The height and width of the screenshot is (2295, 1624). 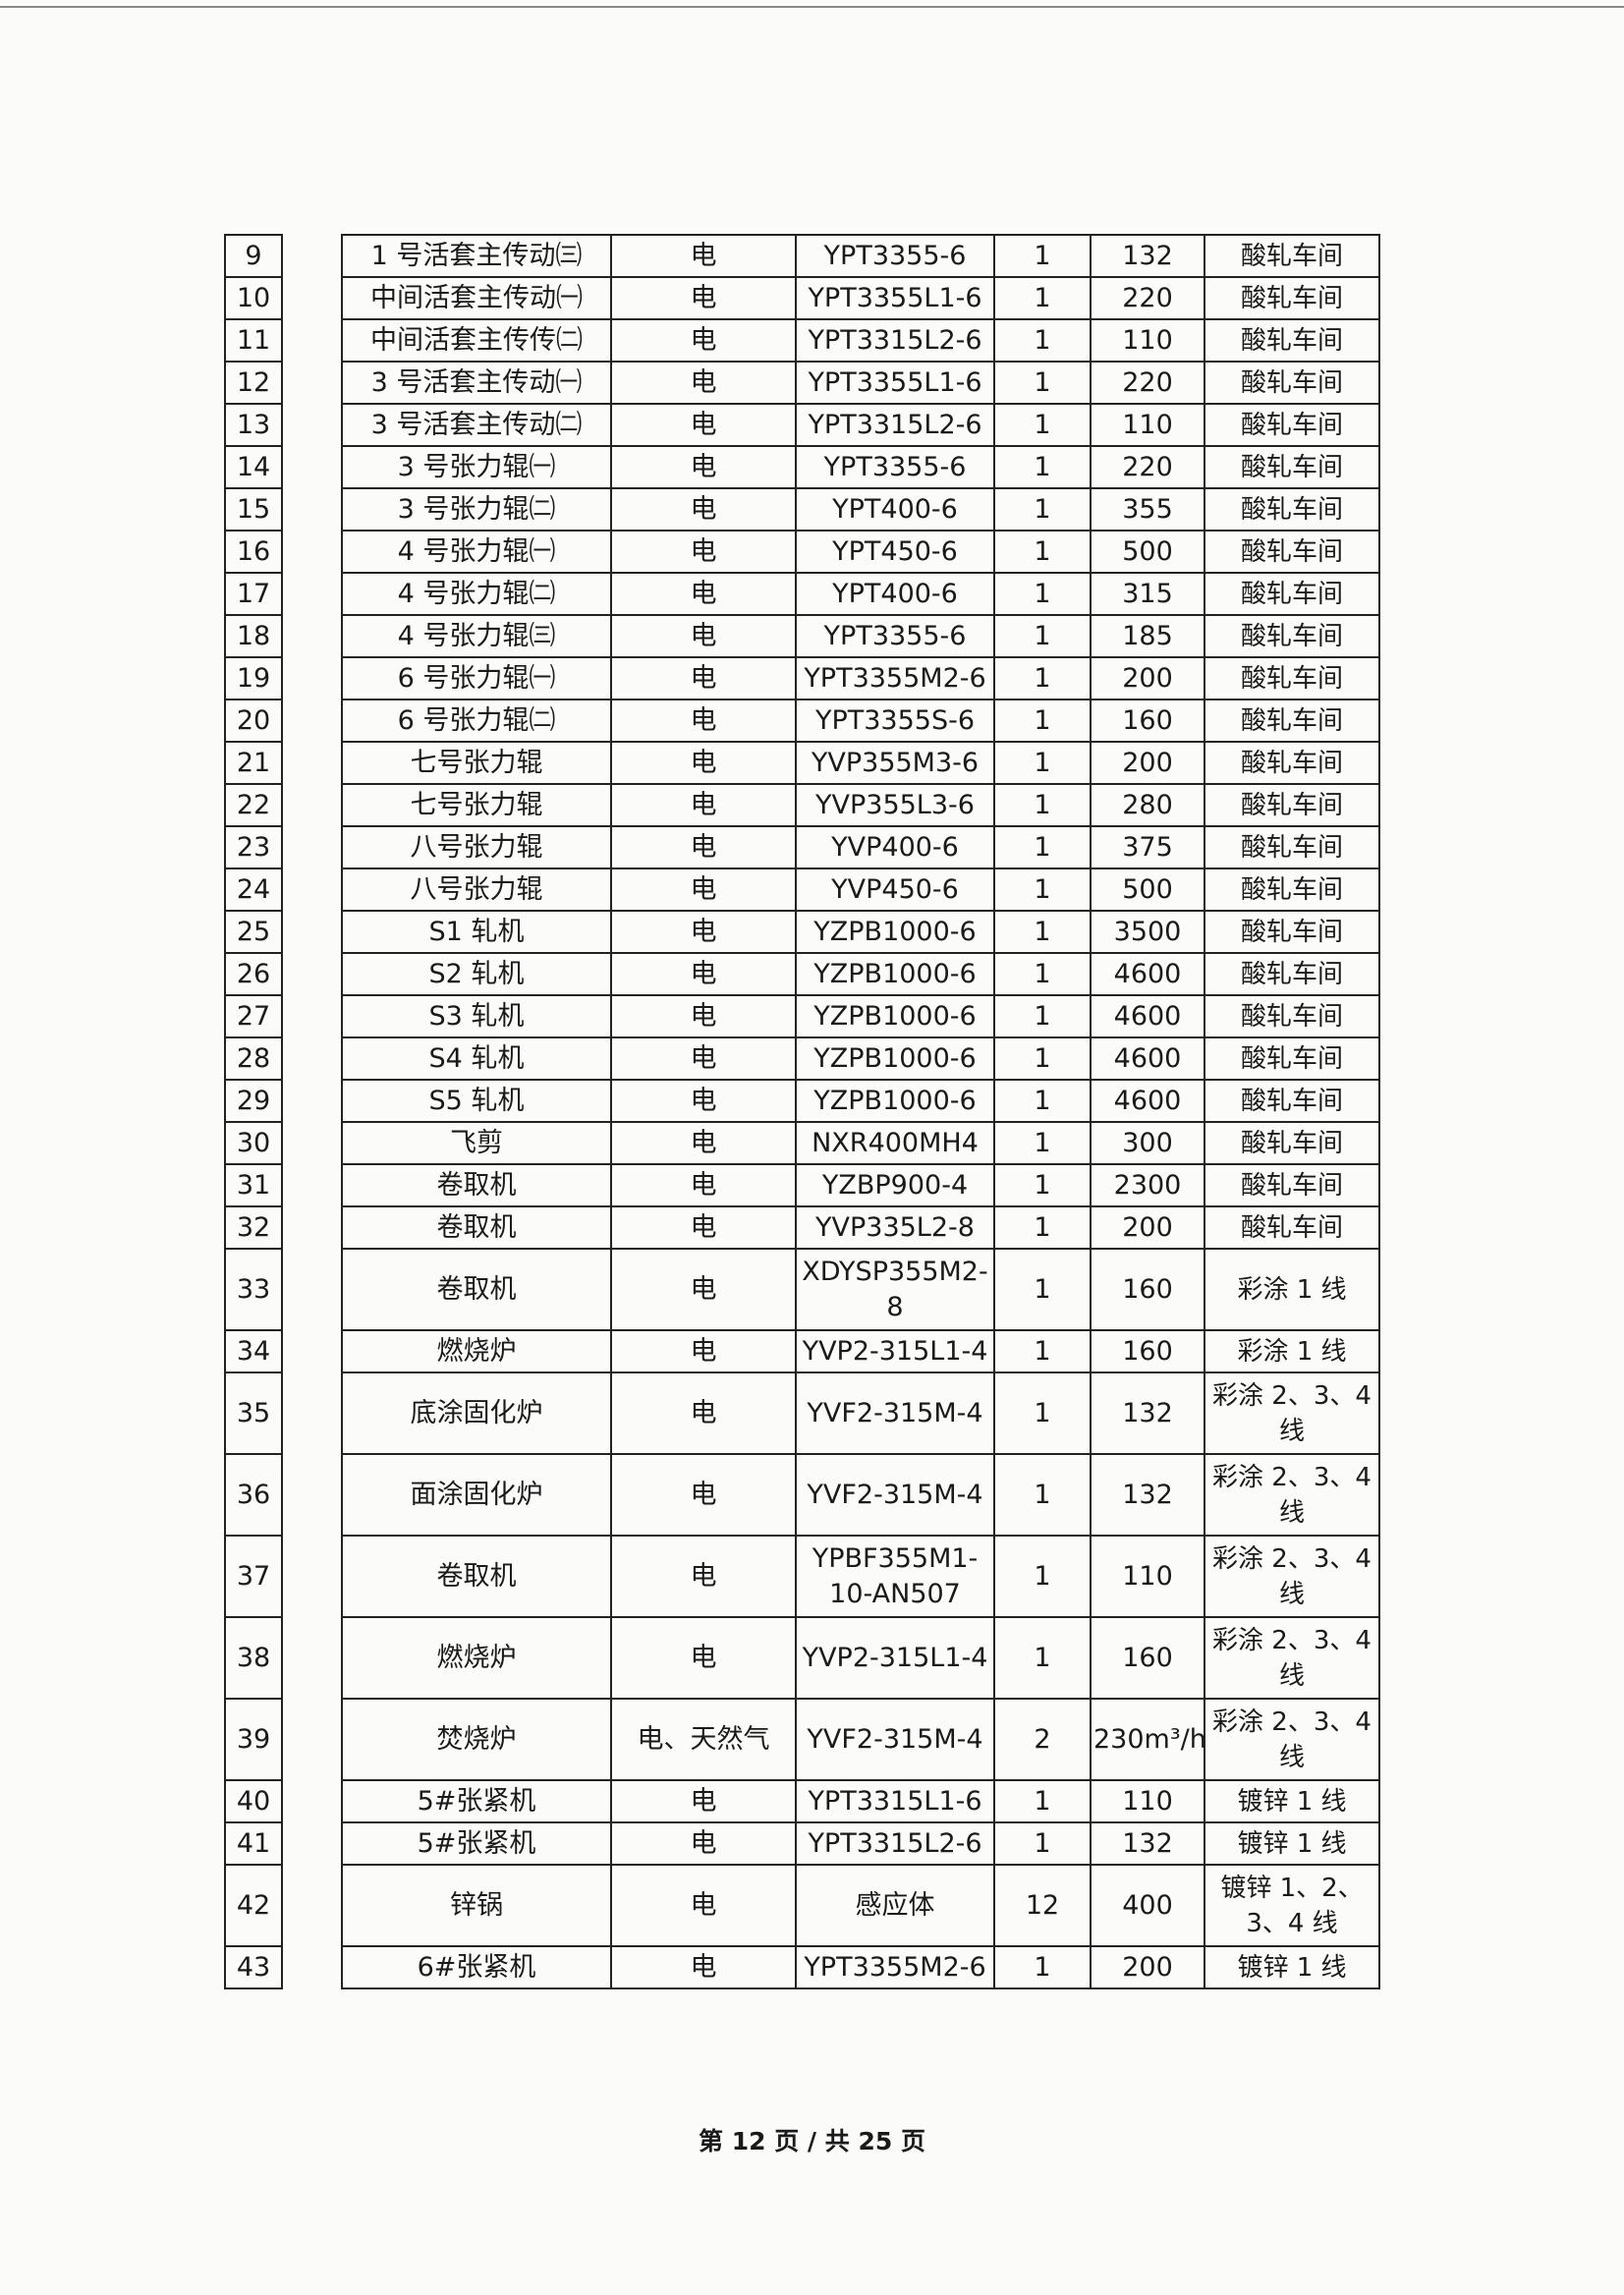 I want to click on page-top-edge, so click(x=812, y=7).